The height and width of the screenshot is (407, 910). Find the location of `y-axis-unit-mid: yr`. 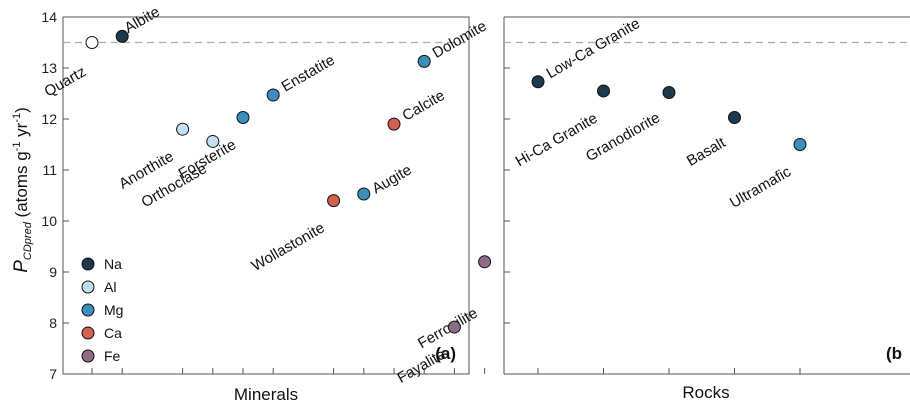

y-axis-unit-mid: yr is located at coordinates (21, 131).